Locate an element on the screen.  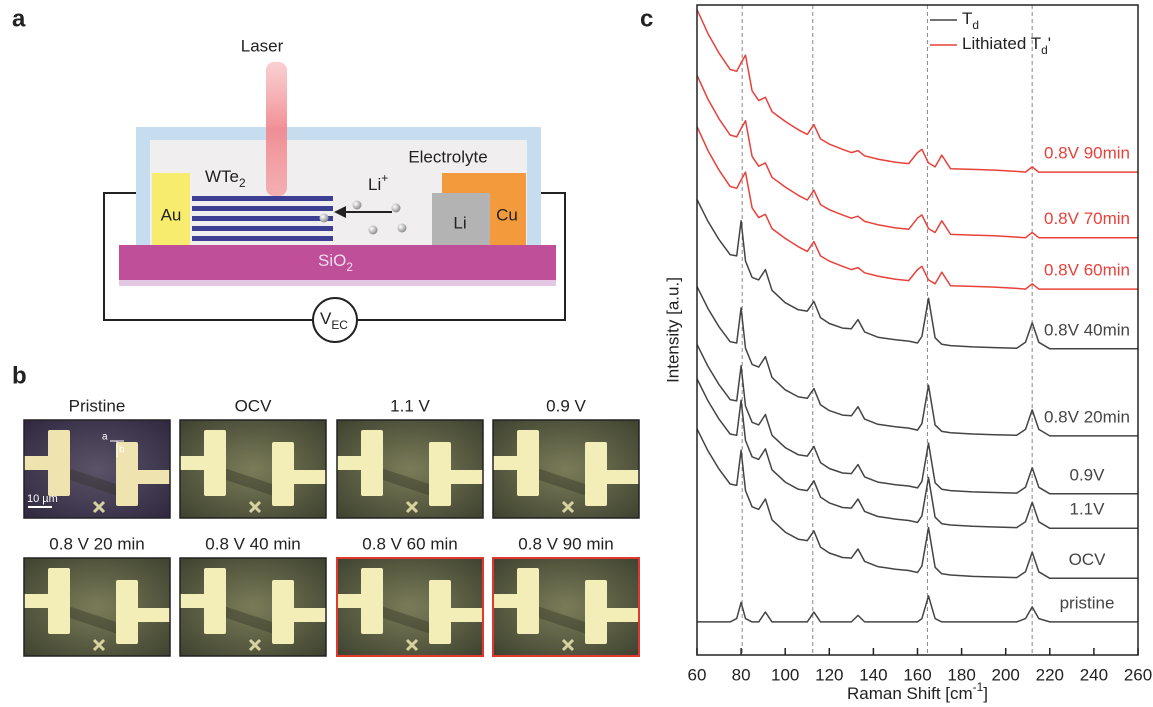
substrate is located at coordinates (337, 262).